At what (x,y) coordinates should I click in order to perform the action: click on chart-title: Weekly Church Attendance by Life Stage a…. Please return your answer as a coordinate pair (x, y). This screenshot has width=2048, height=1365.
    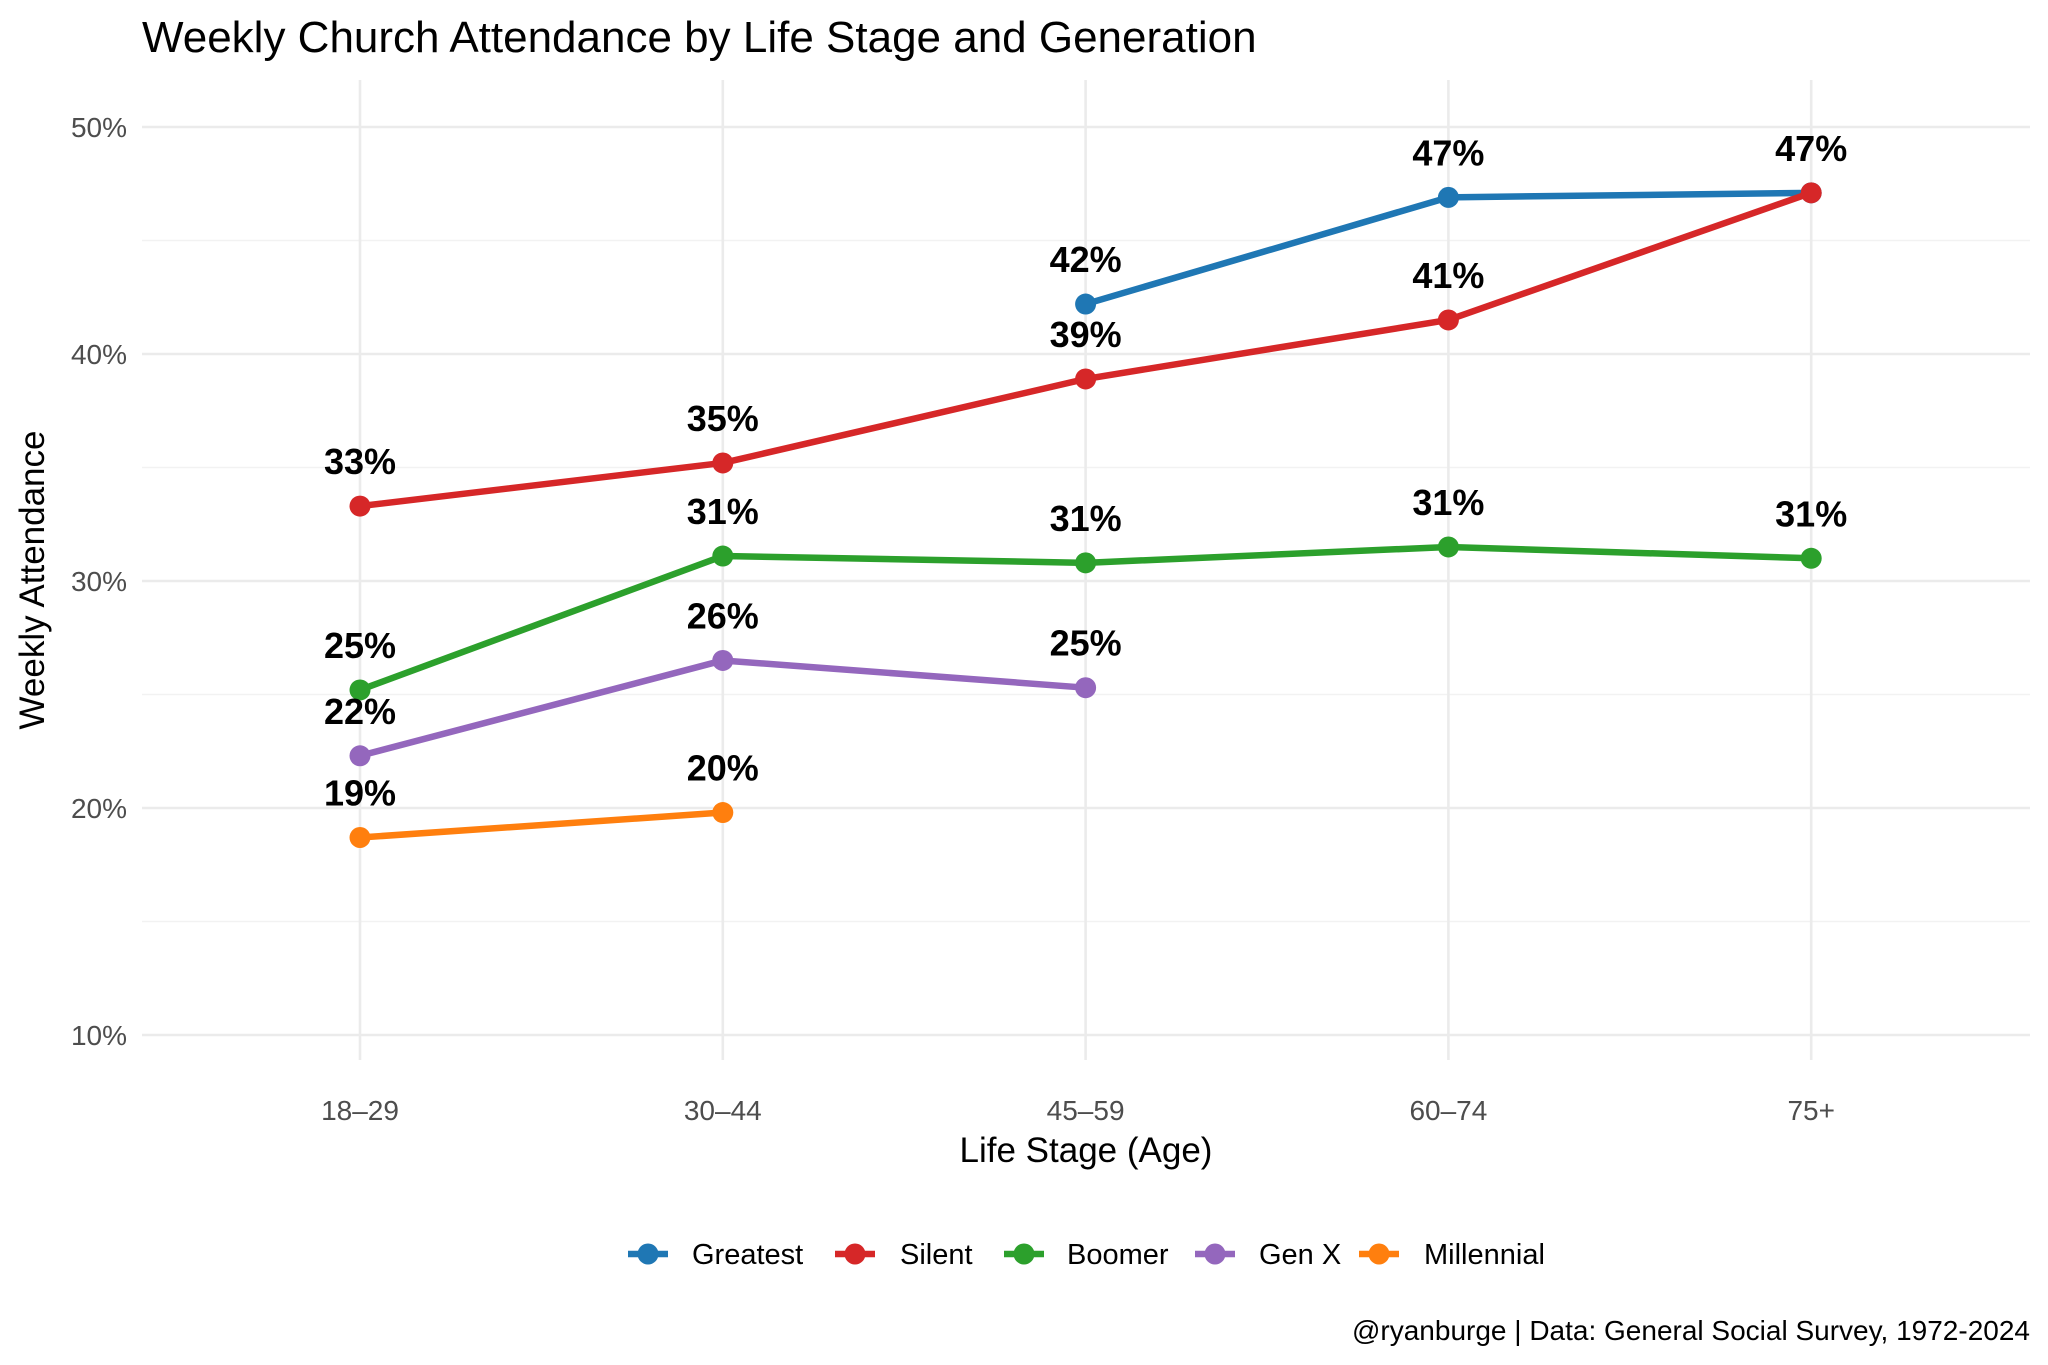
    Looking at the image, I should click on (699, 37).